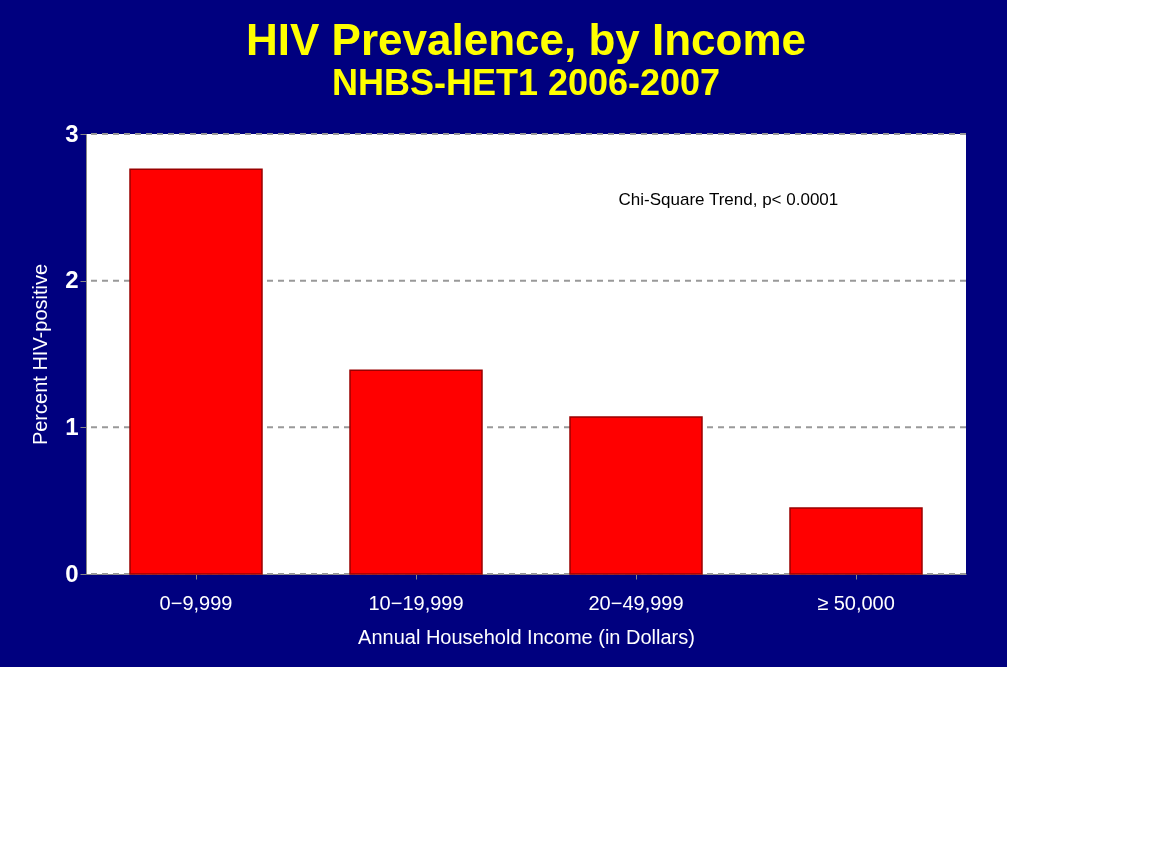 Image resolution: width=1152 pixels, height=859 pixels. Describe the element at coordinates (416, 602) in the screenshot. I see `x-tick-label: 10−19,999` at that location.